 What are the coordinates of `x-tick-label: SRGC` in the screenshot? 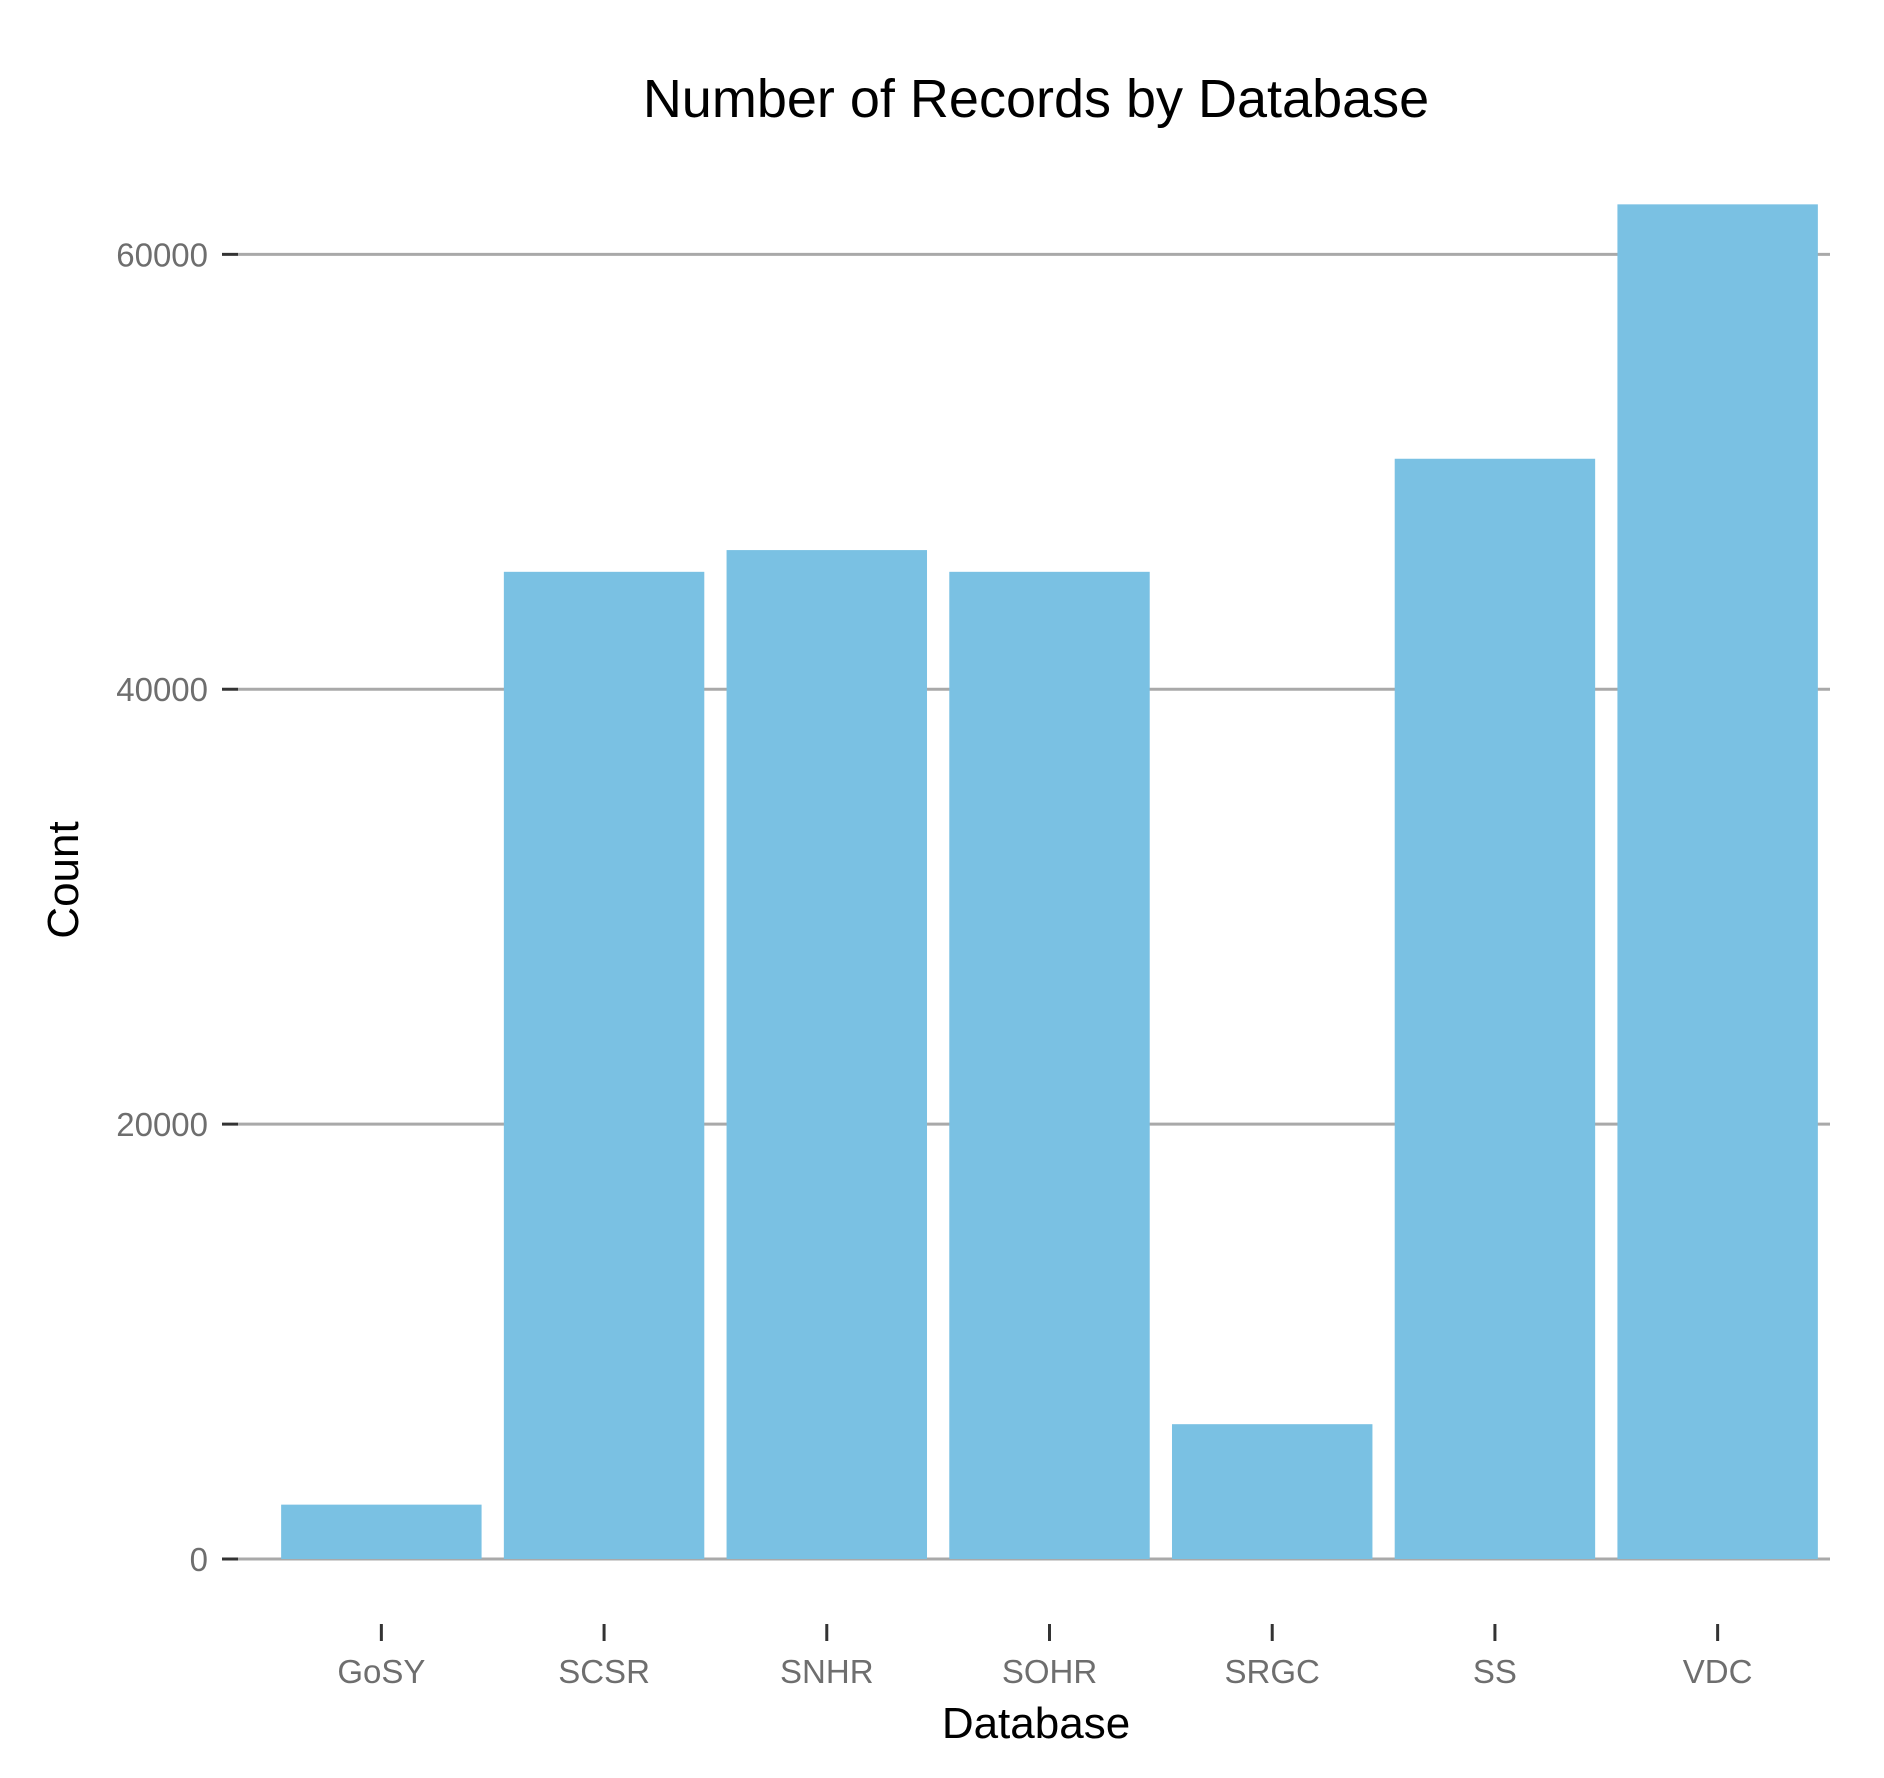 It's located at (1272, 1671).